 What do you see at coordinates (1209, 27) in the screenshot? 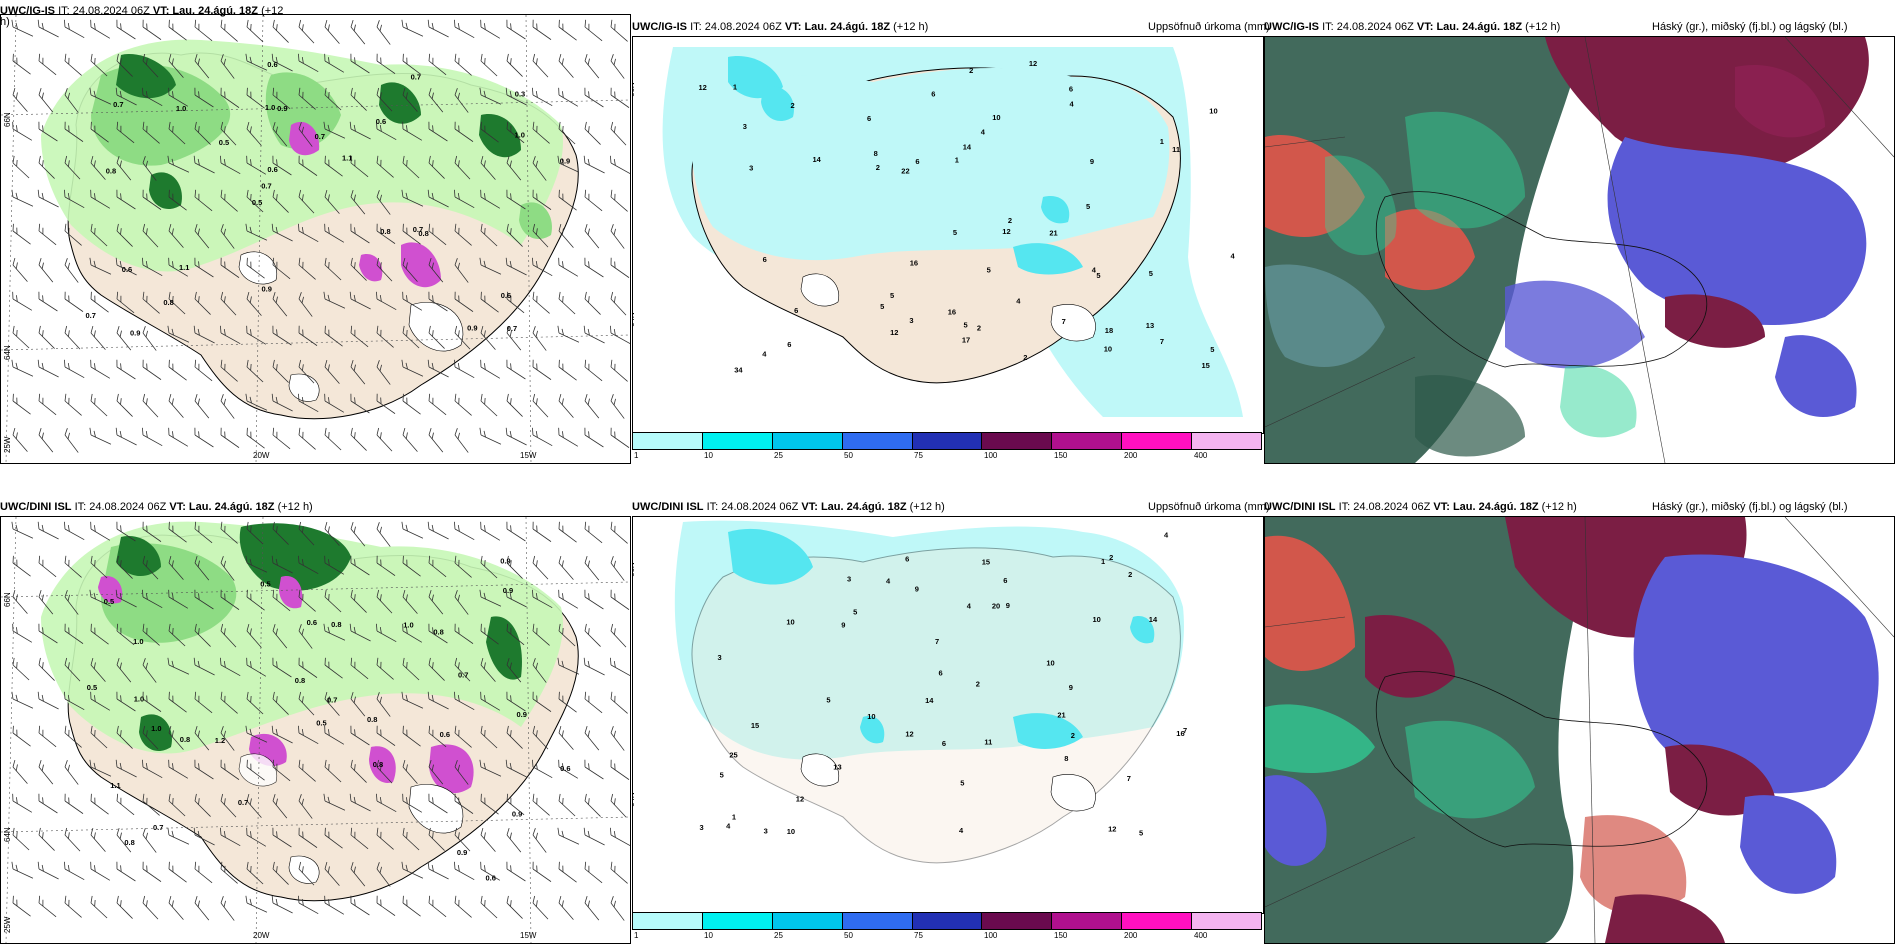
I see `precip-map-subtitle-igis: Uppsöfnuð úrkoma (mm)` at bounding box center [1209, 27].